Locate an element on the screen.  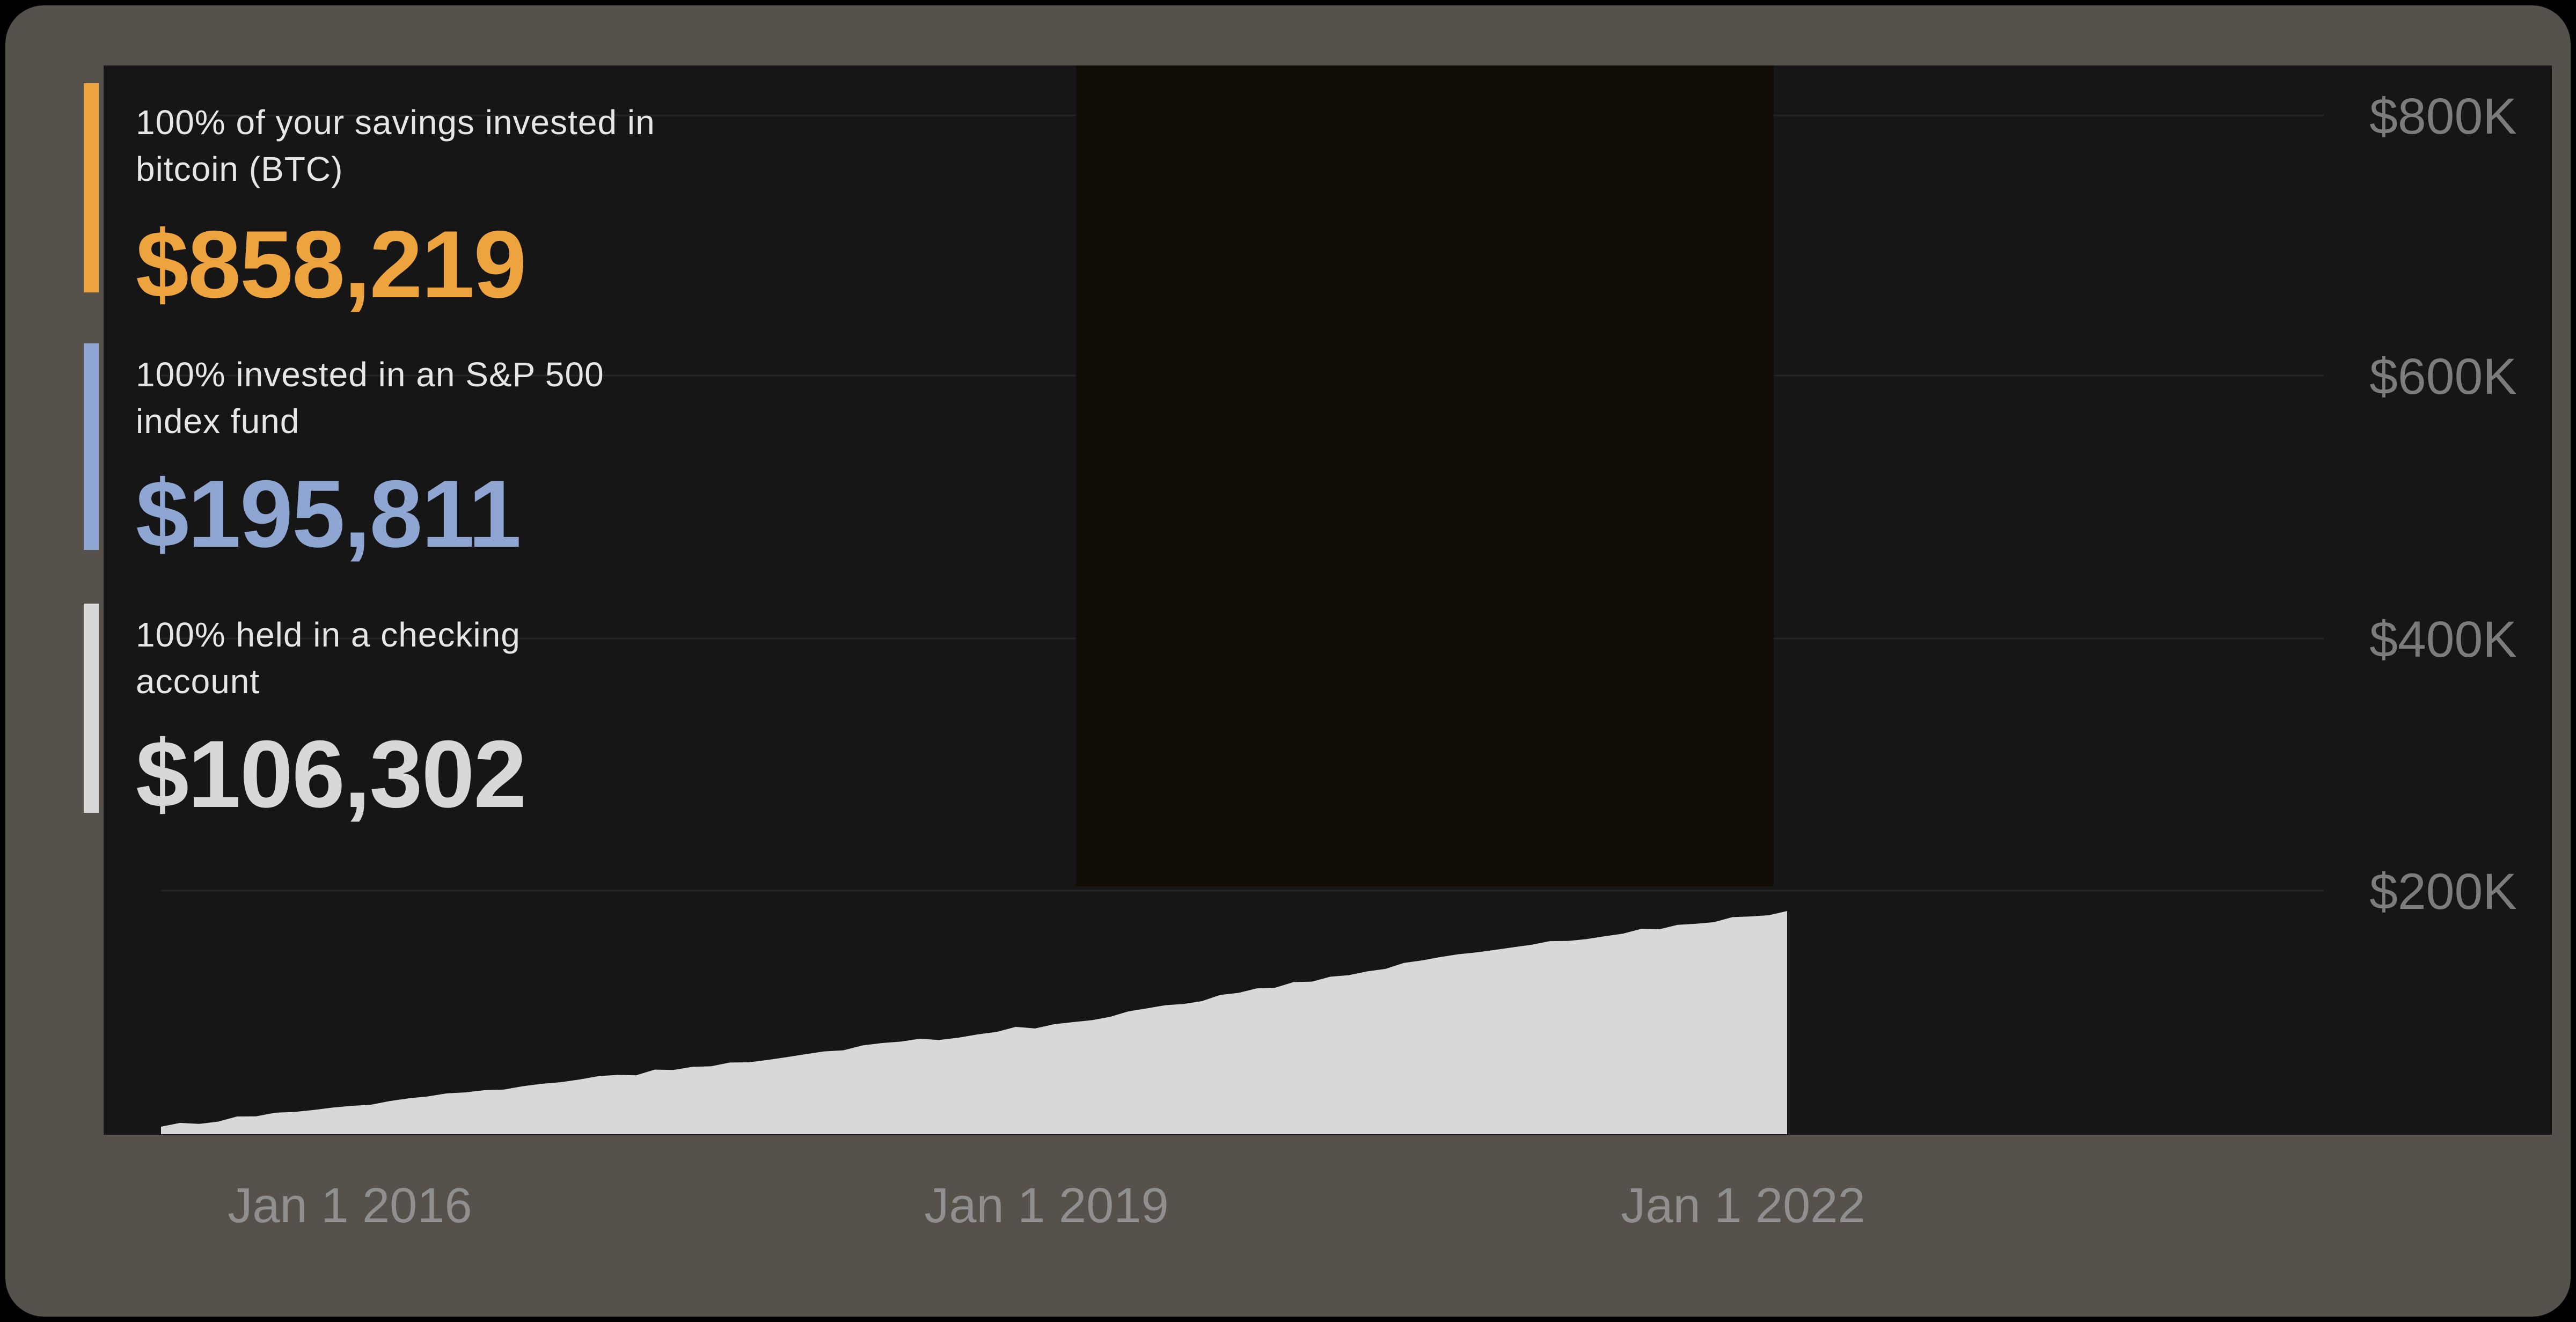
y-tick-label: $800K is located at coordinates (2443, 116).